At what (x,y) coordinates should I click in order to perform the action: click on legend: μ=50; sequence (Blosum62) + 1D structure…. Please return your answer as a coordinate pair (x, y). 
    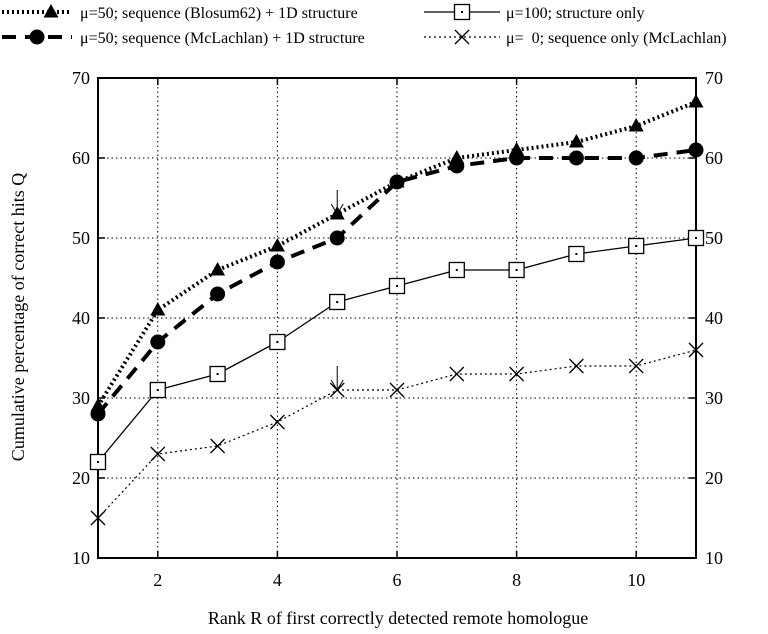
    Looking at the image, I should click on (364, 25).